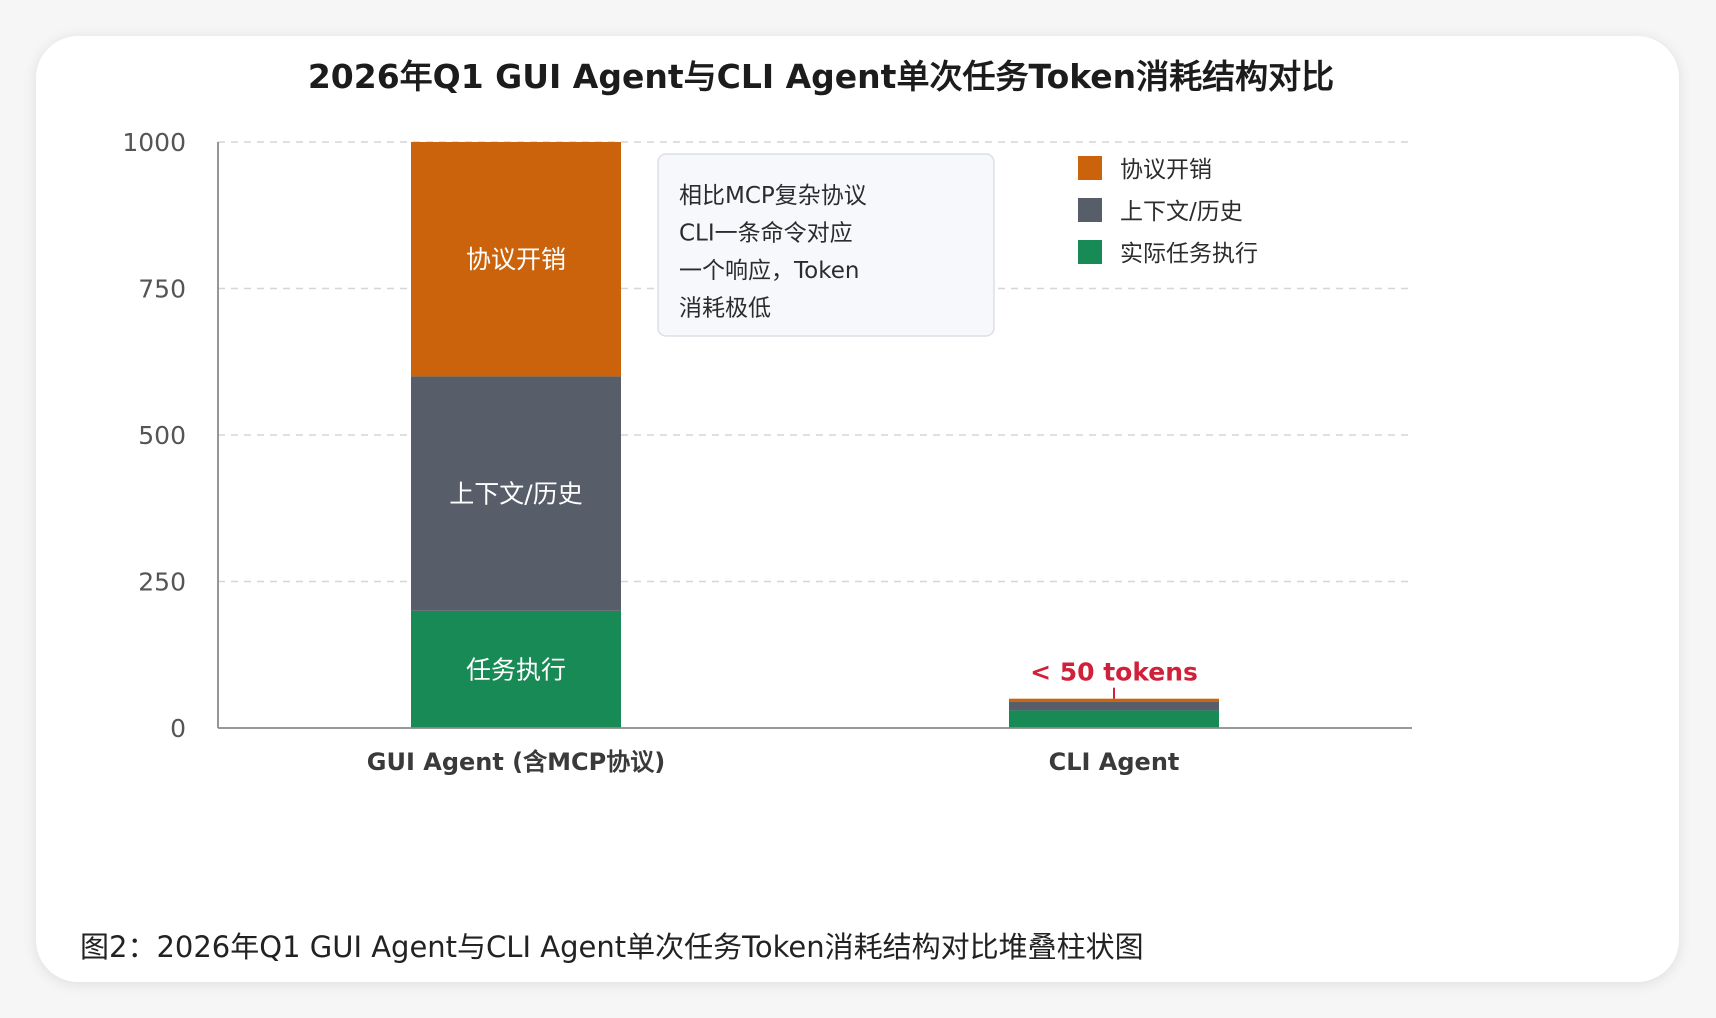 Image resolution: width=1716 pixels, height=1018 pixels. I want to click on segment-label: 任务执行, so click(516, 669).